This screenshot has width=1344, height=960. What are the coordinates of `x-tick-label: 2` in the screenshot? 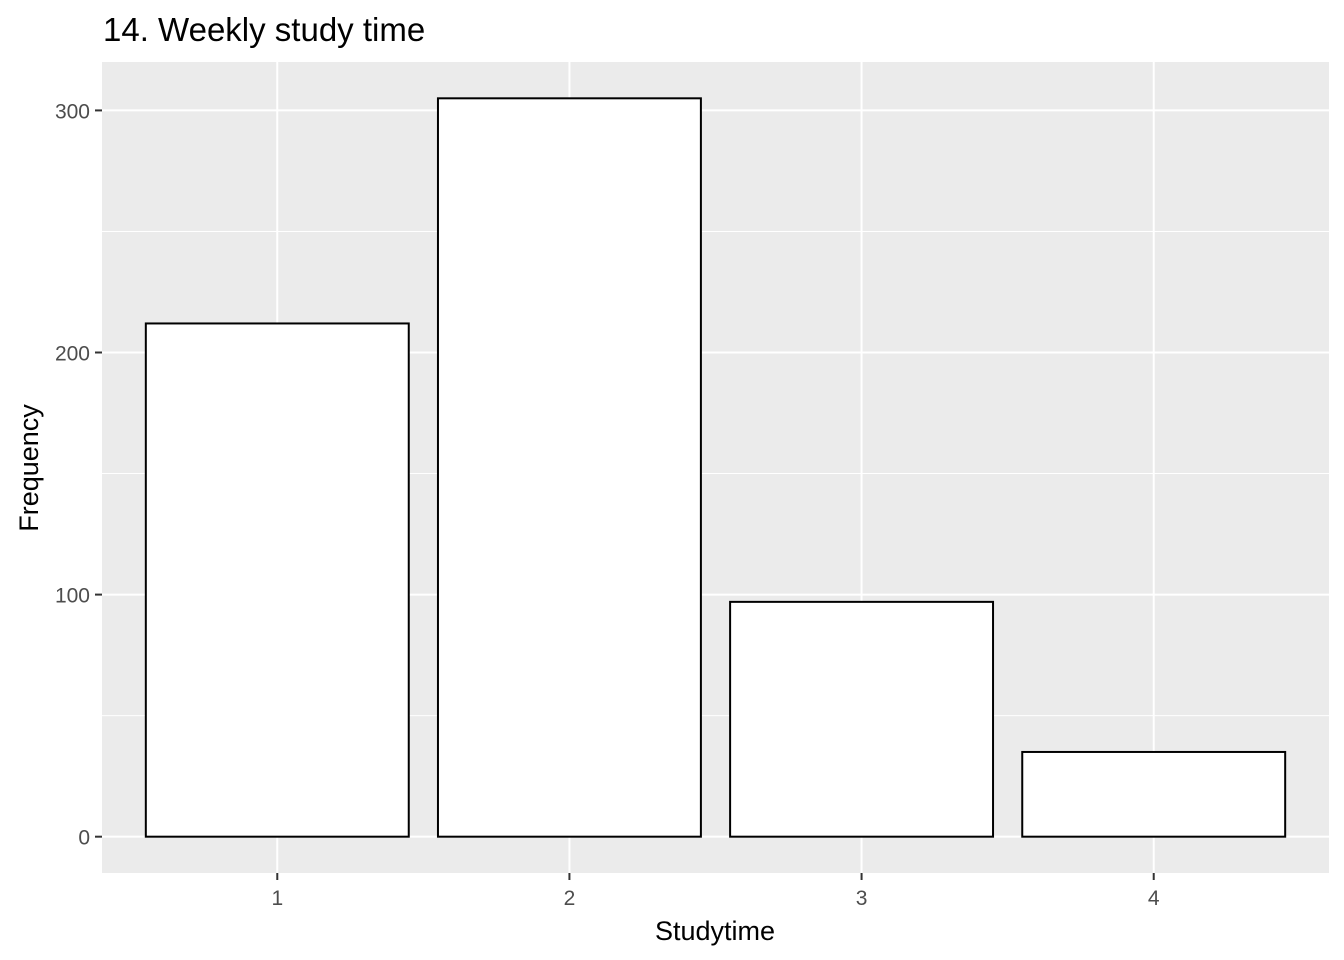 It's located at (570, 898).